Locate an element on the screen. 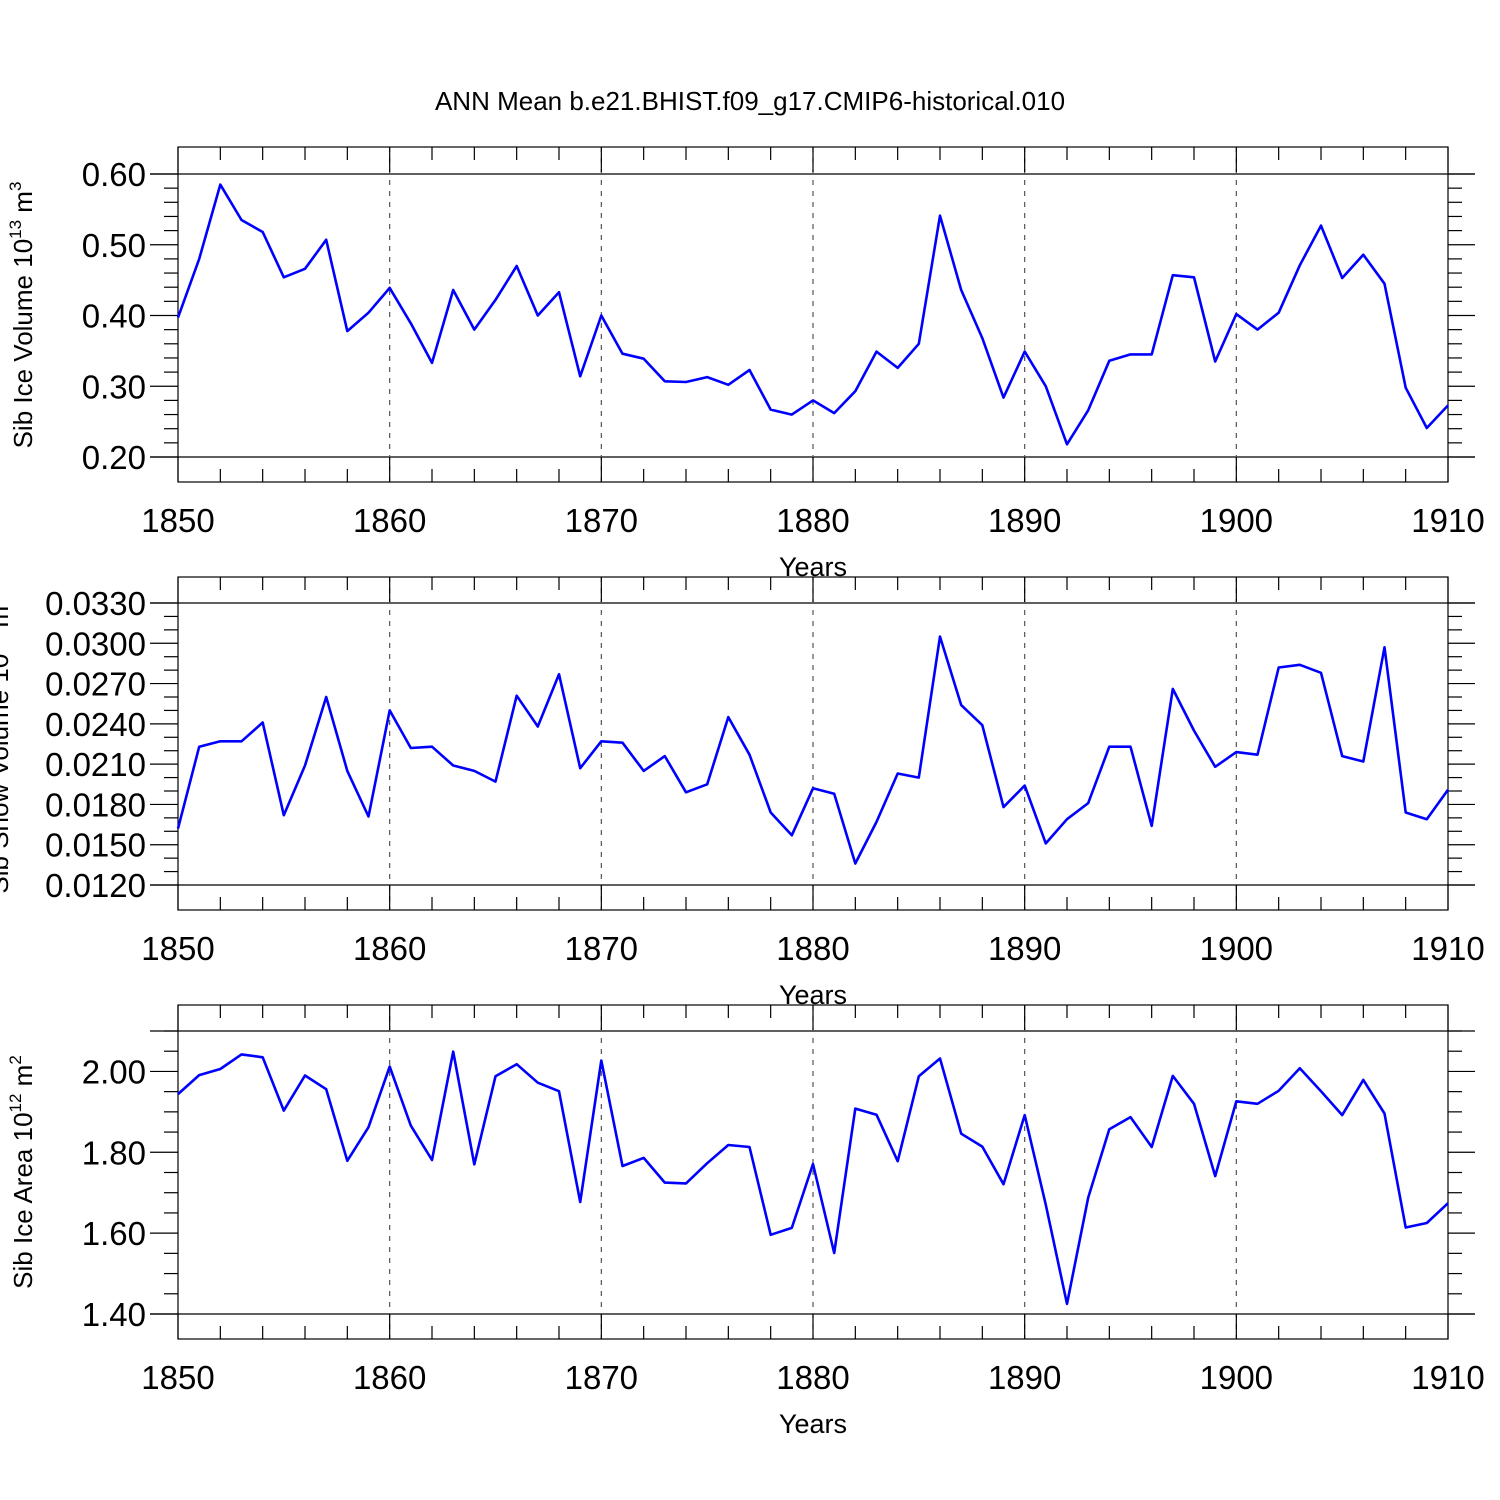 The image size is (1500, 1500). y-tick-label: 0.0120 is located at coordinates (95, 885).